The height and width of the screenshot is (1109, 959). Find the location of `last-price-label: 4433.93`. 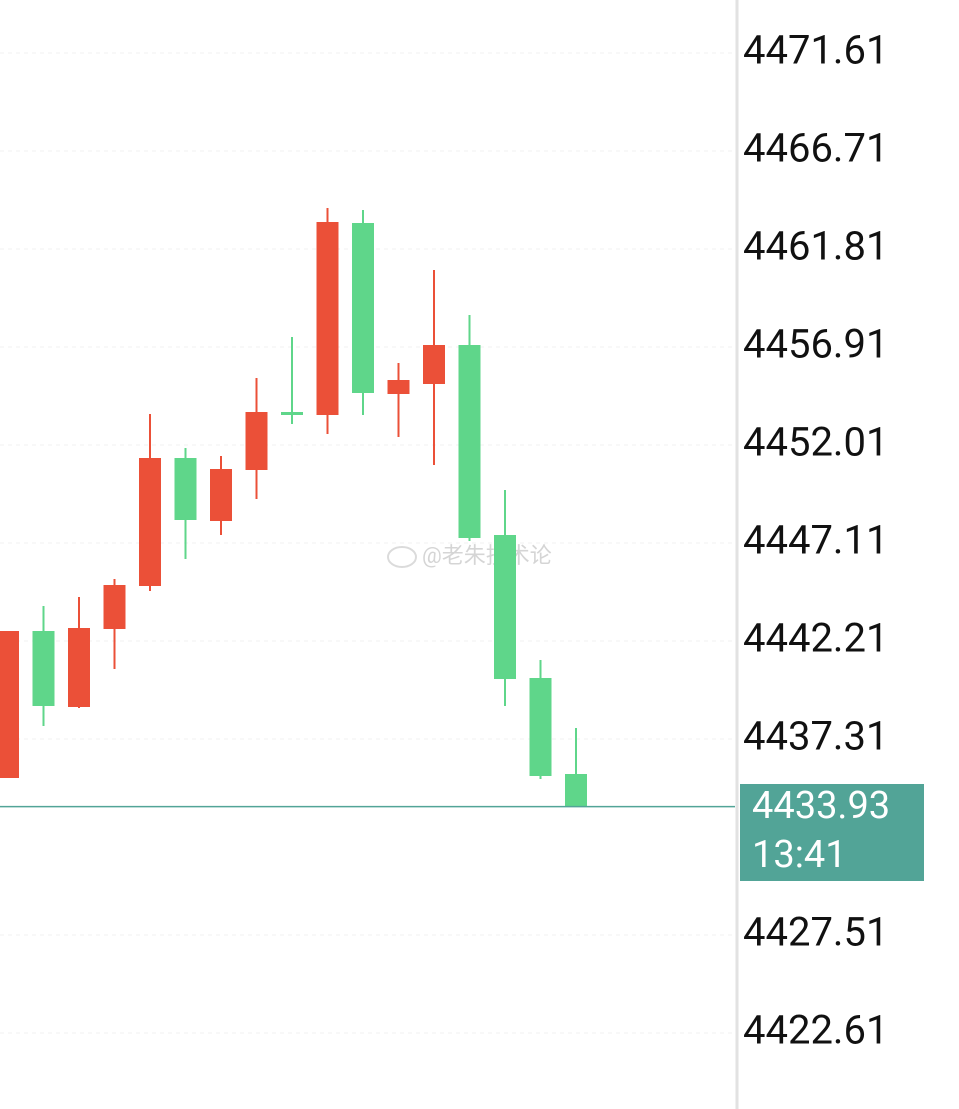

last-price-label: 4433.93 is located at coordinates (821, 806).